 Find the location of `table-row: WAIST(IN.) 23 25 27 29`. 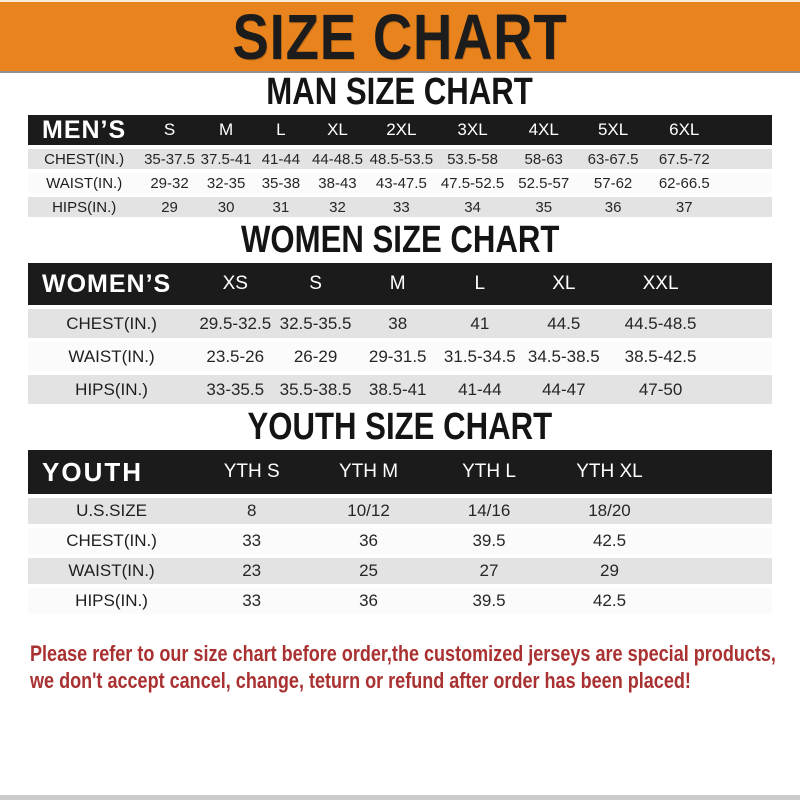

table-row: WAIST(IN.) 23 25 27 29 is located at coordinates (400, 571).